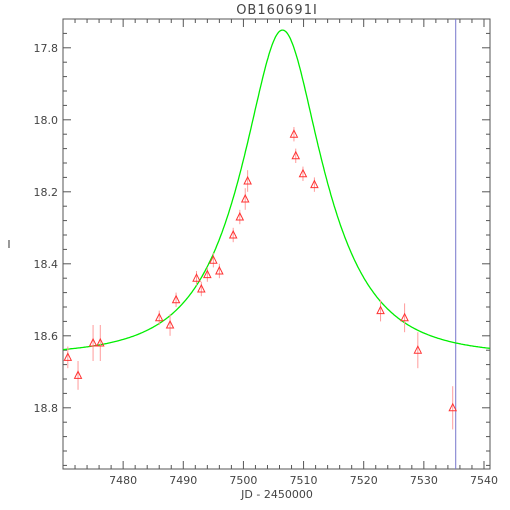 The height and width of the screenshot is (510, 510). Describe the element at coordinates (123, 480) in the screenshot. I see `x-tick-label: 7480` at that location.